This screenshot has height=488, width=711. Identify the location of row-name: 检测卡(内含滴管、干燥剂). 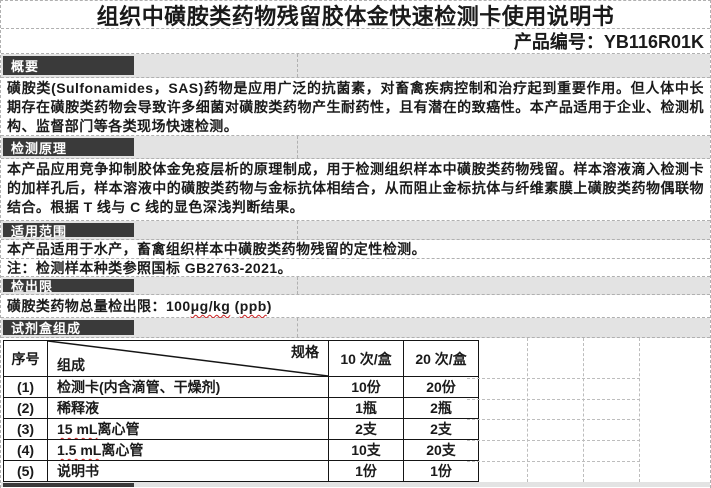
(188, 387).